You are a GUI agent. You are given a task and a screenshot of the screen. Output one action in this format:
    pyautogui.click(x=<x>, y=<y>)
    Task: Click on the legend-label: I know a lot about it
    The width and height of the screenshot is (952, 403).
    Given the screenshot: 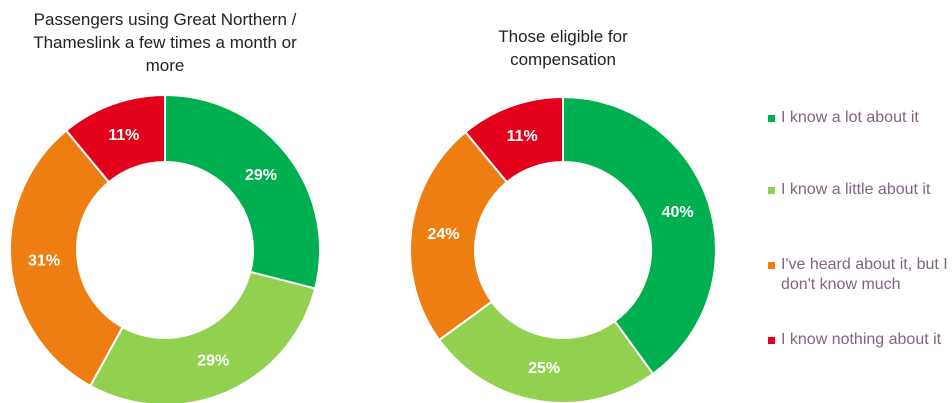 What is the action you would take?
    pyautogui.click(x=850, y=117)
    